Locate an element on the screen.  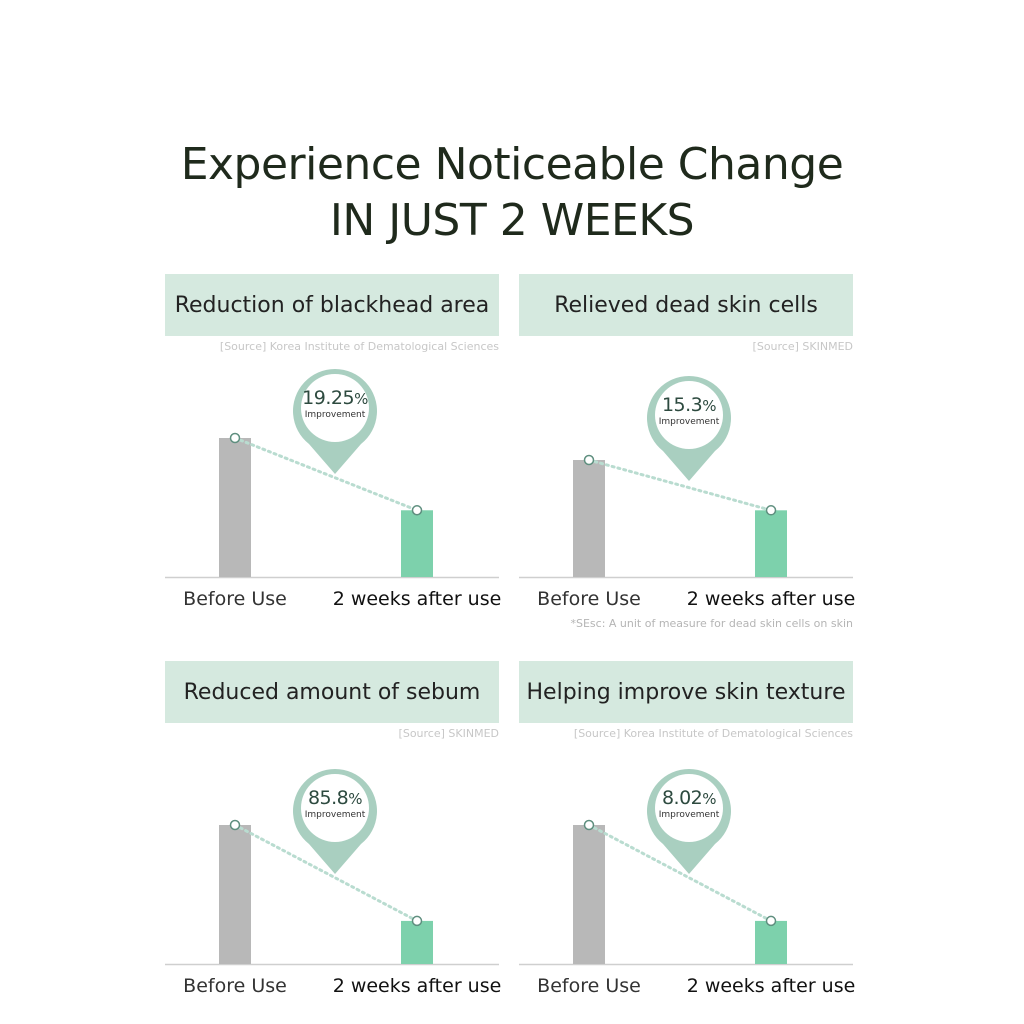
improvement-number: 19.25 is located at coordinates (328, 398).